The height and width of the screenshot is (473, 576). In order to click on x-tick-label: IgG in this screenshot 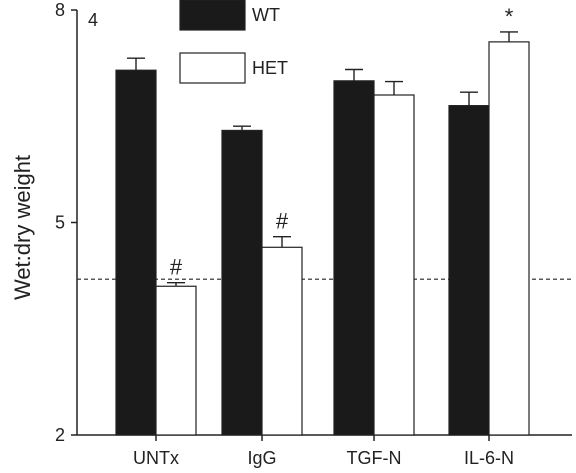, I will do `click(261, 458)`.